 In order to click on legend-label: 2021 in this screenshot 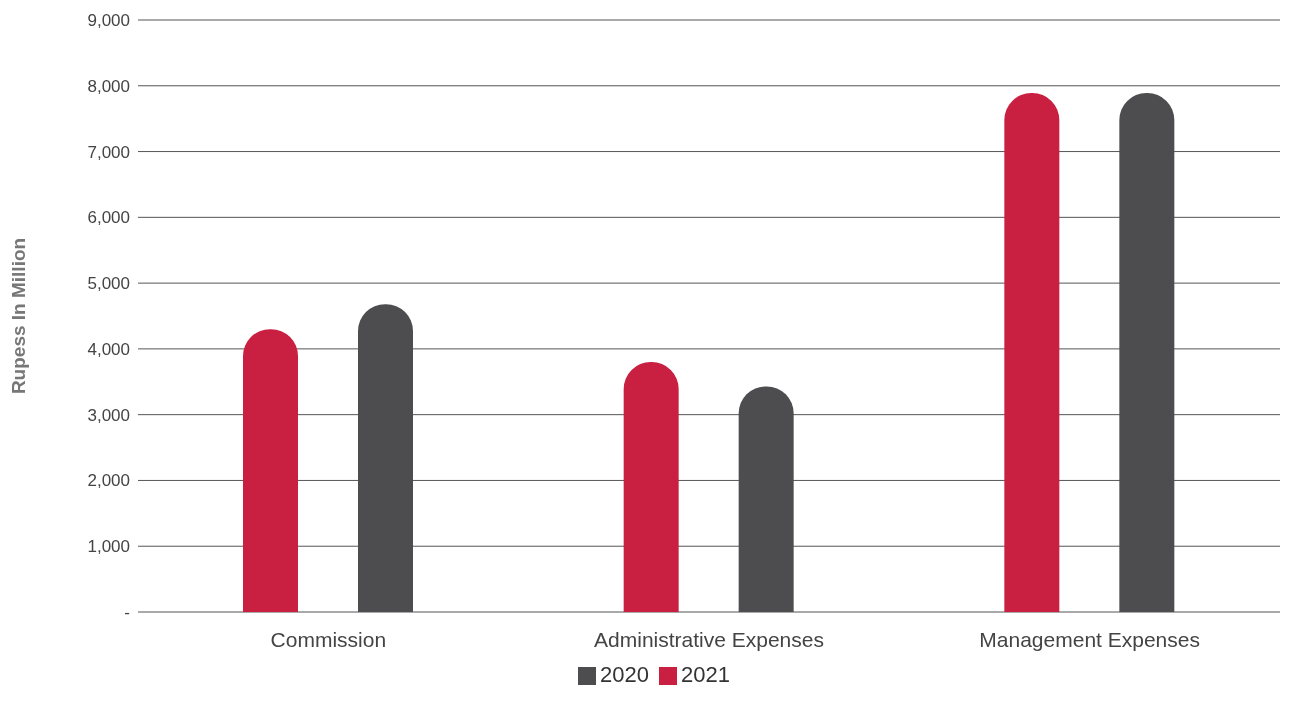, I will do `click(705, 674)`.